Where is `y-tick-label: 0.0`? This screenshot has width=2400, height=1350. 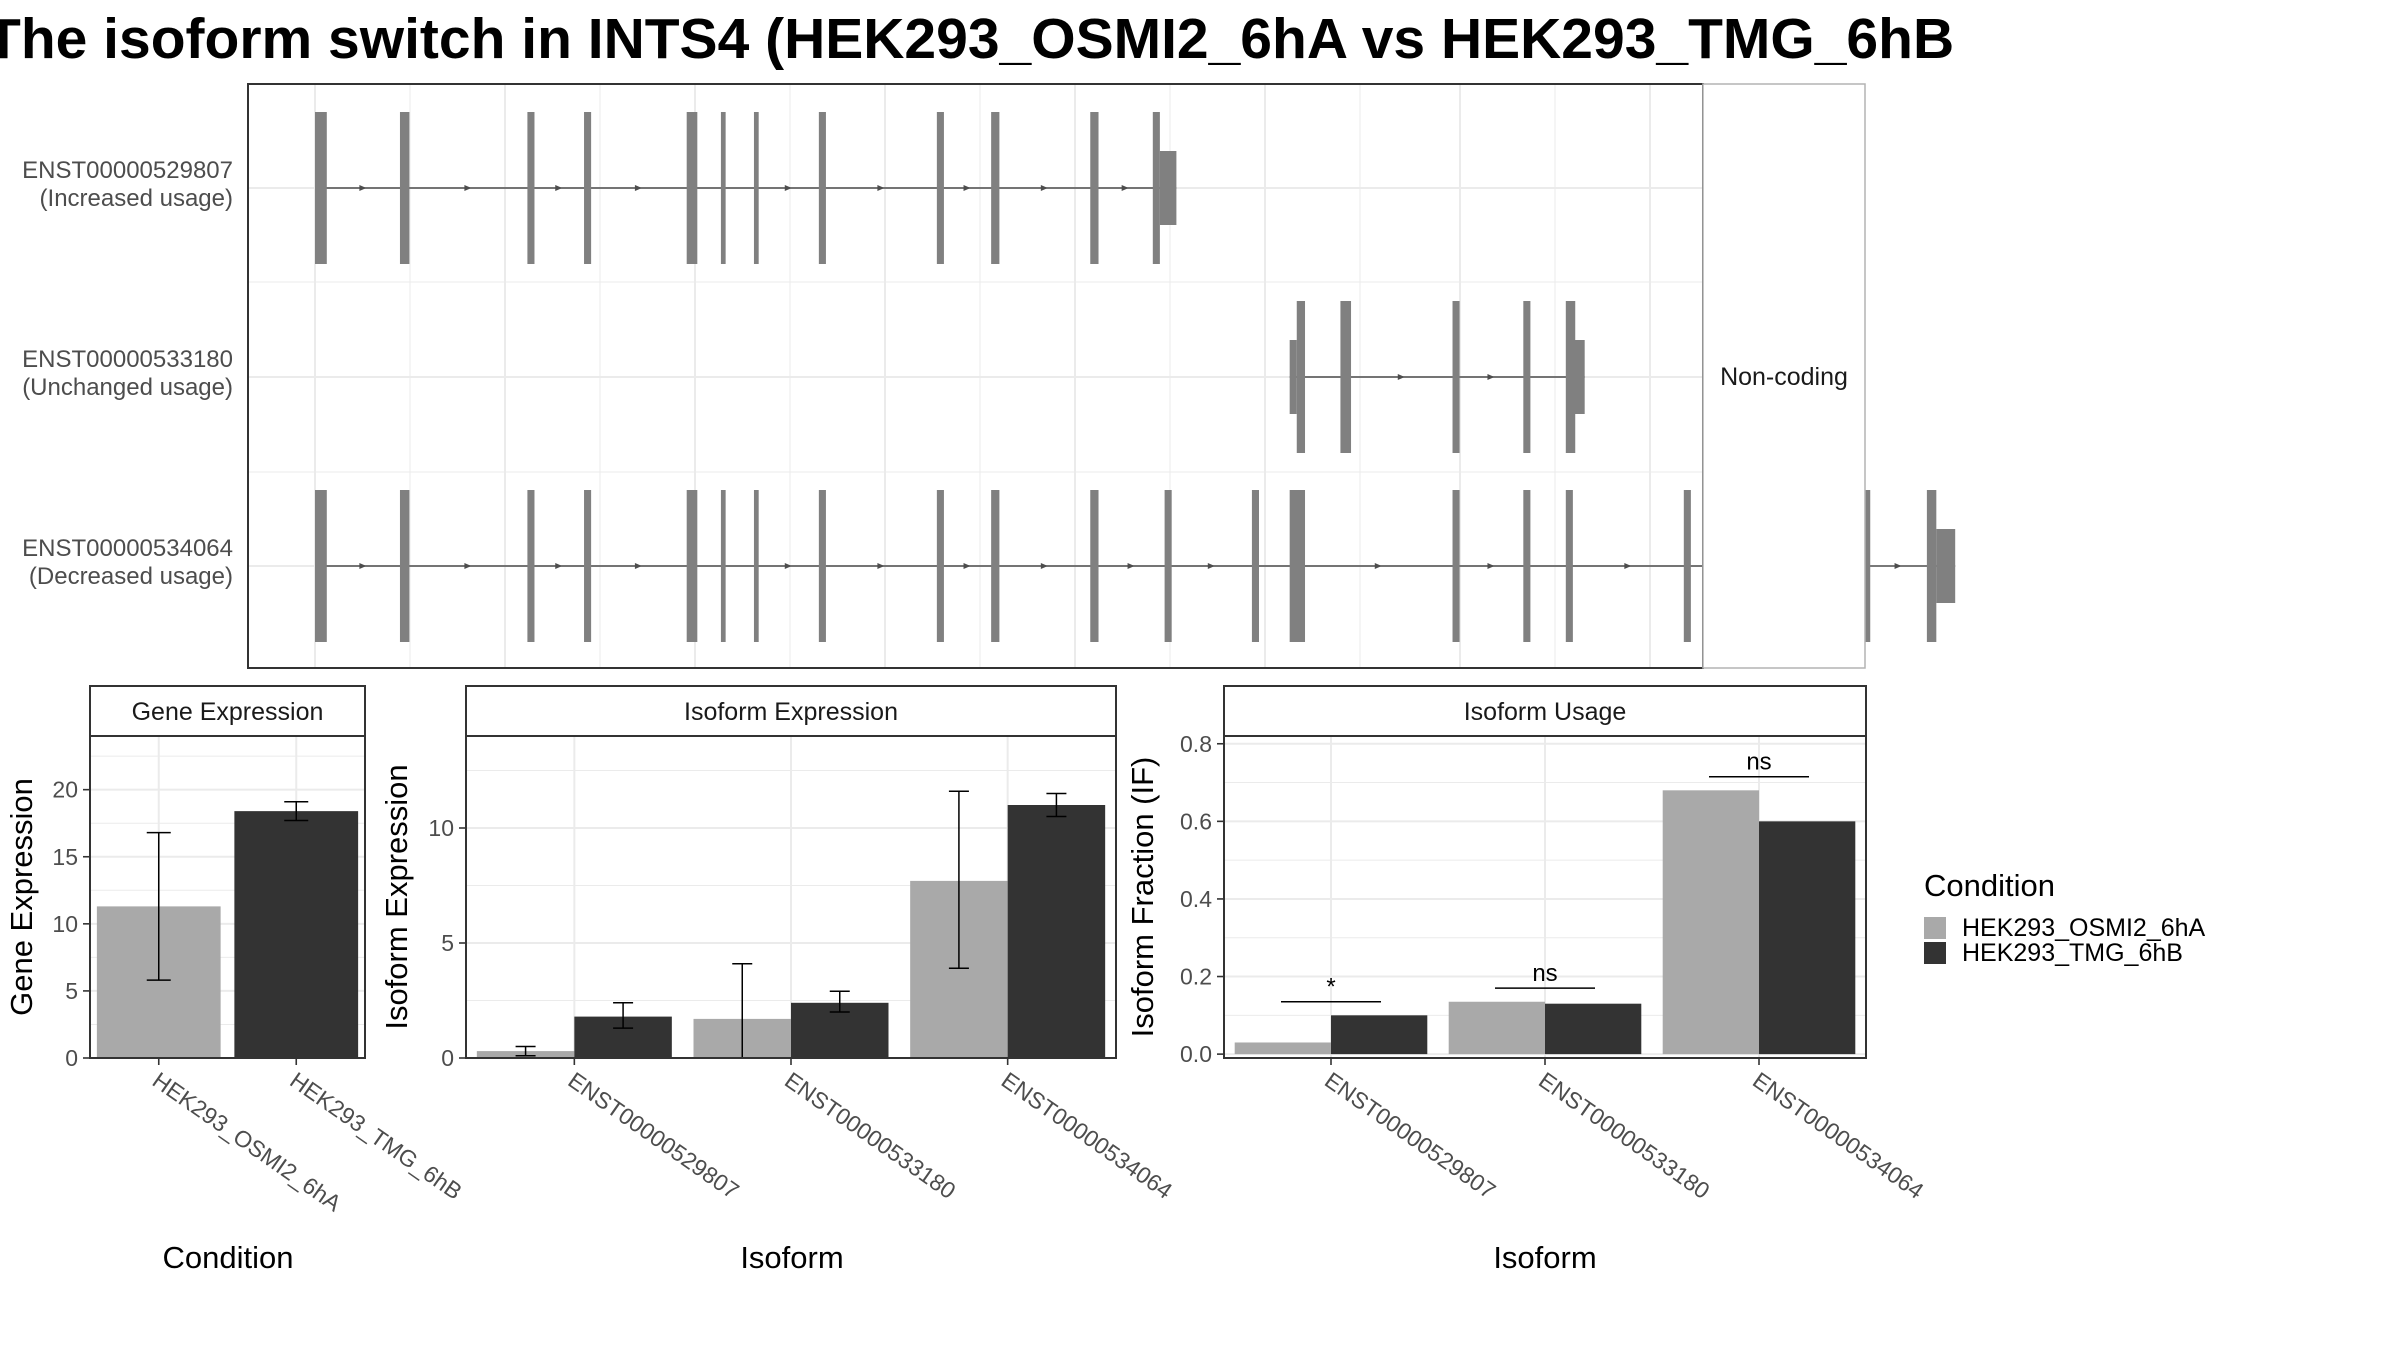 y-tick-label: 0.0 is located at coordinates (1196, 1054).